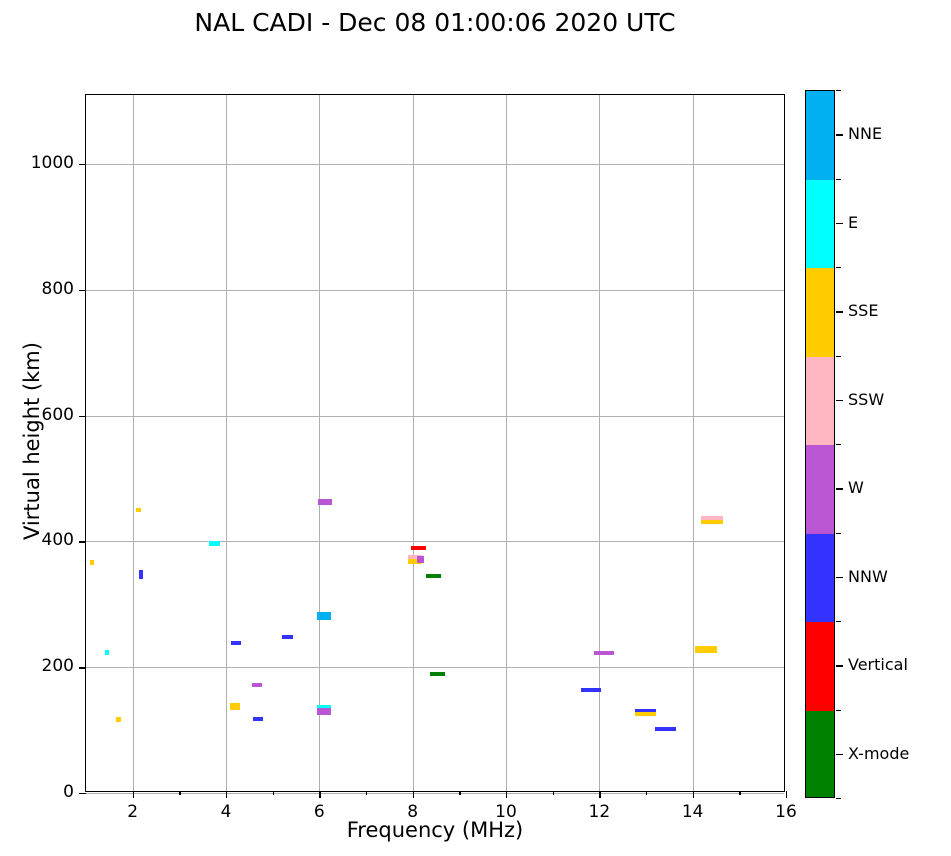 The image size is (951, 856). I want to click on y-tick-label: 0, so click(68, 792).